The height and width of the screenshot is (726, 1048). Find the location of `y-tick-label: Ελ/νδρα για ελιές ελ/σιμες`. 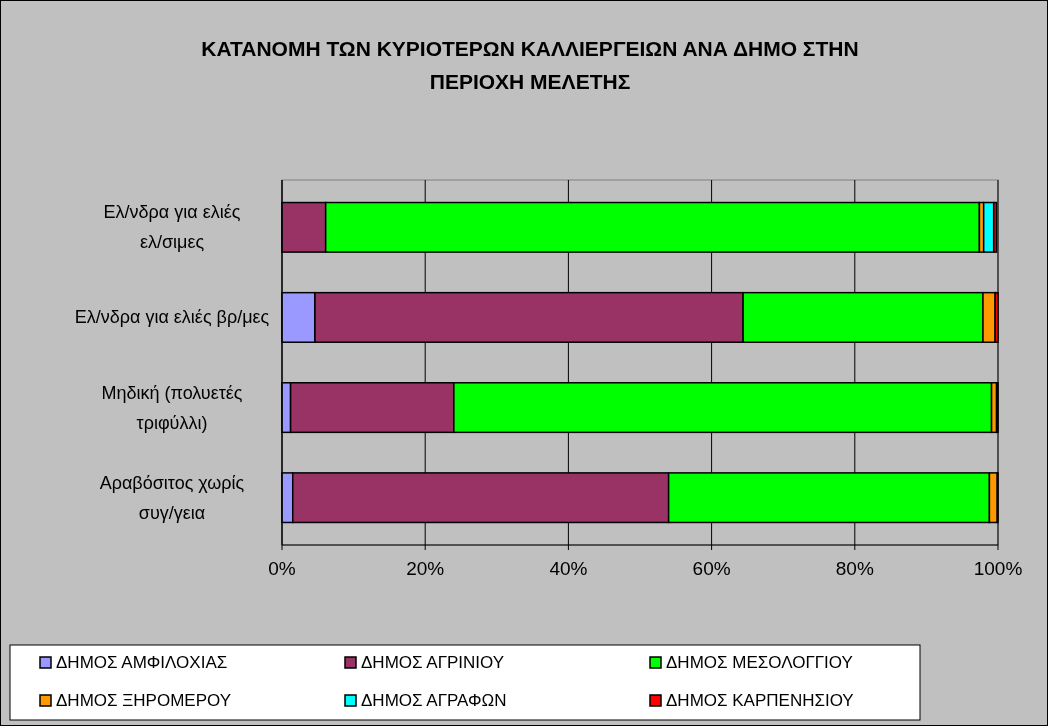

y-tick-label: Ελ/νδρα για ελιές ελ/σιμες is located at coordinates (172, 227).